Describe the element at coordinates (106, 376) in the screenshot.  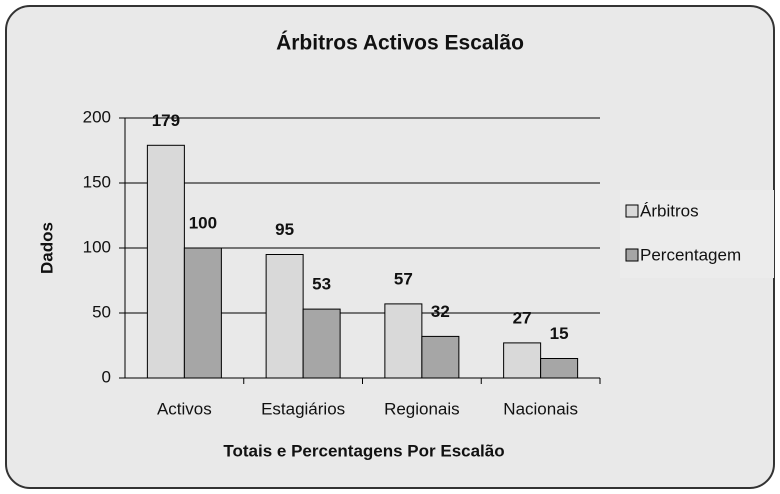
I see `y-tick-label: 0` at that location.